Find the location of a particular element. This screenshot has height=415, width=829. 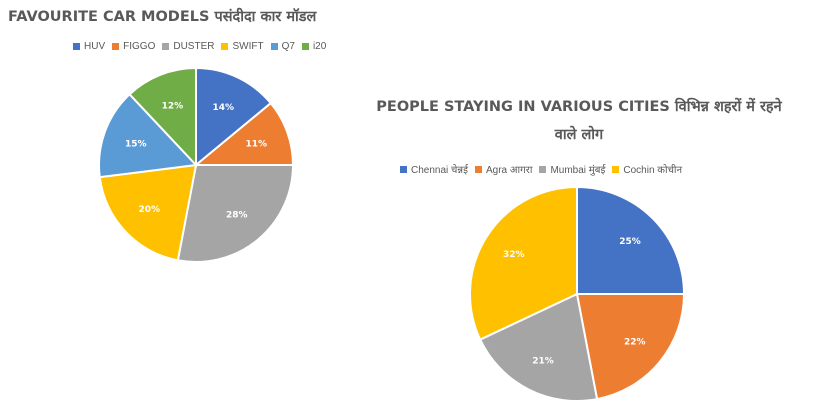

chart-2-data-label: 22% is located at coordinates (635, 343).